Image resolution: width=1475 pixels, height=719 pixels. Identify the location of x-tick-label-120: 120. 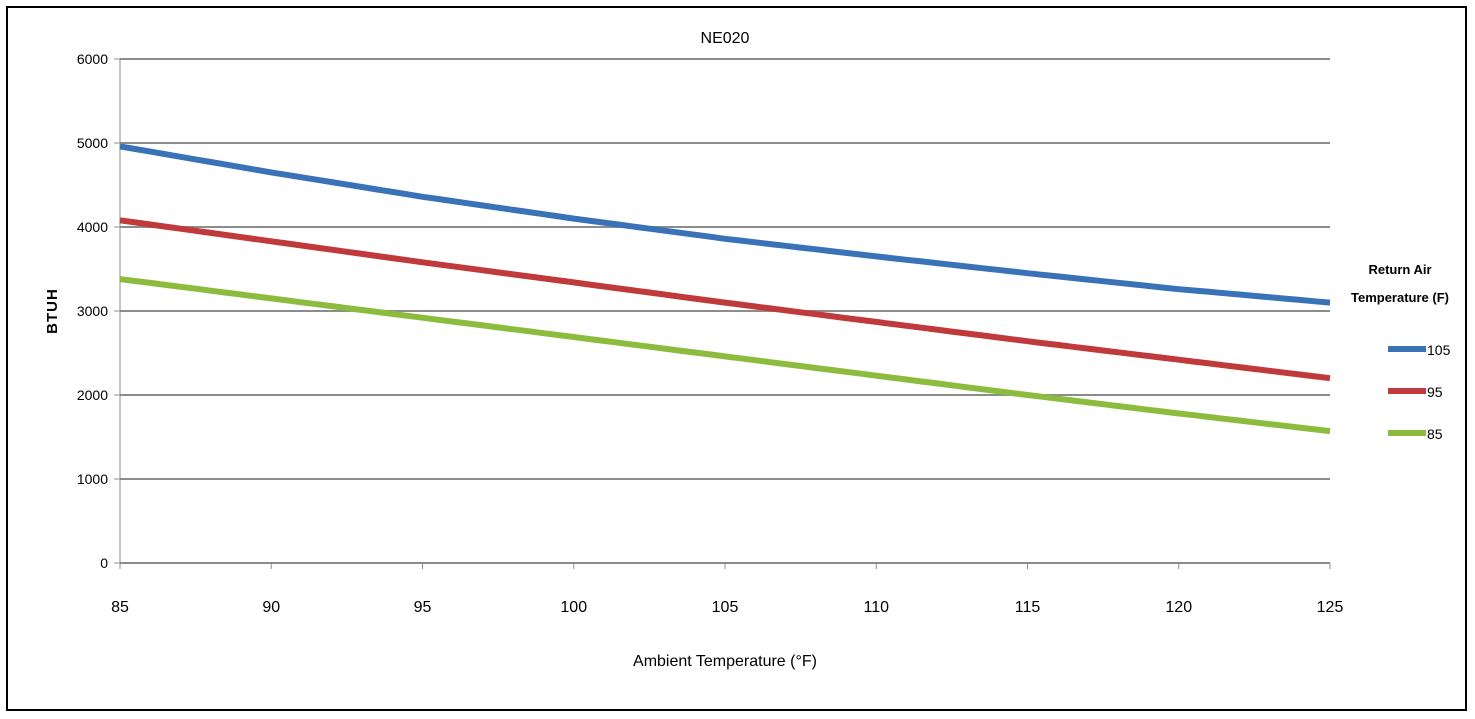
(1178, 607).